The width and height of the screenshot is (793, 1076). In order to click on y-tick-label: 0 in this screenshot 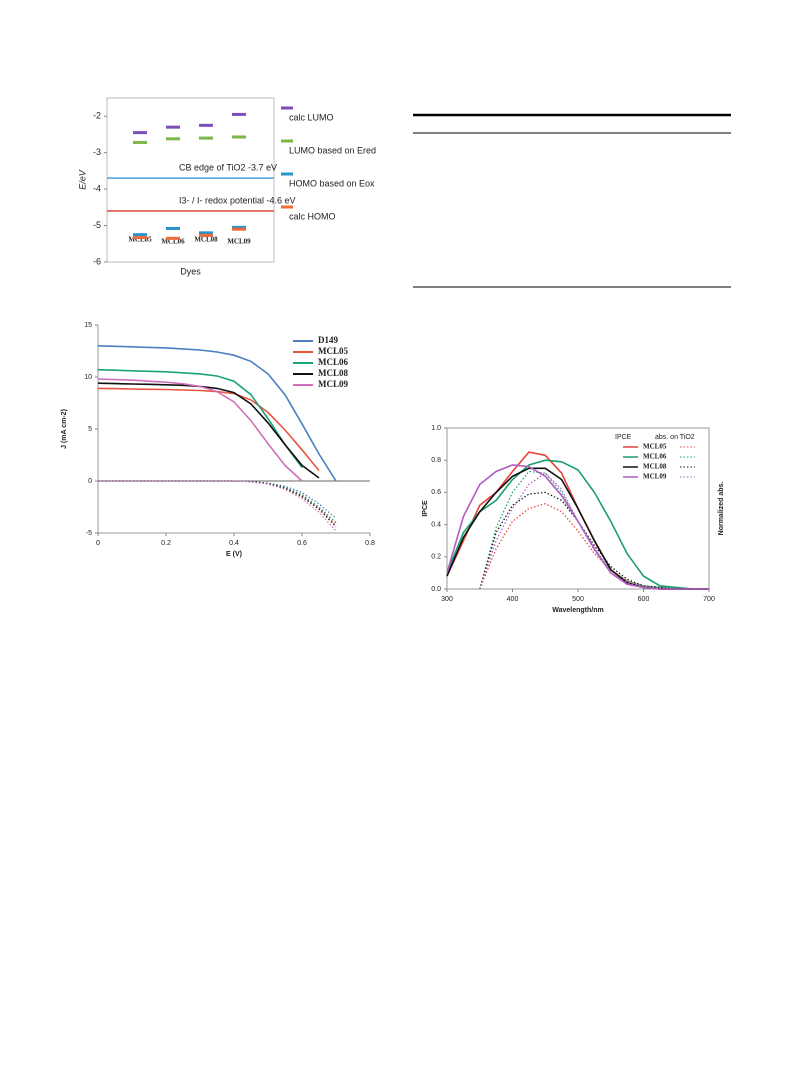, I will do `click(90, 481)`.